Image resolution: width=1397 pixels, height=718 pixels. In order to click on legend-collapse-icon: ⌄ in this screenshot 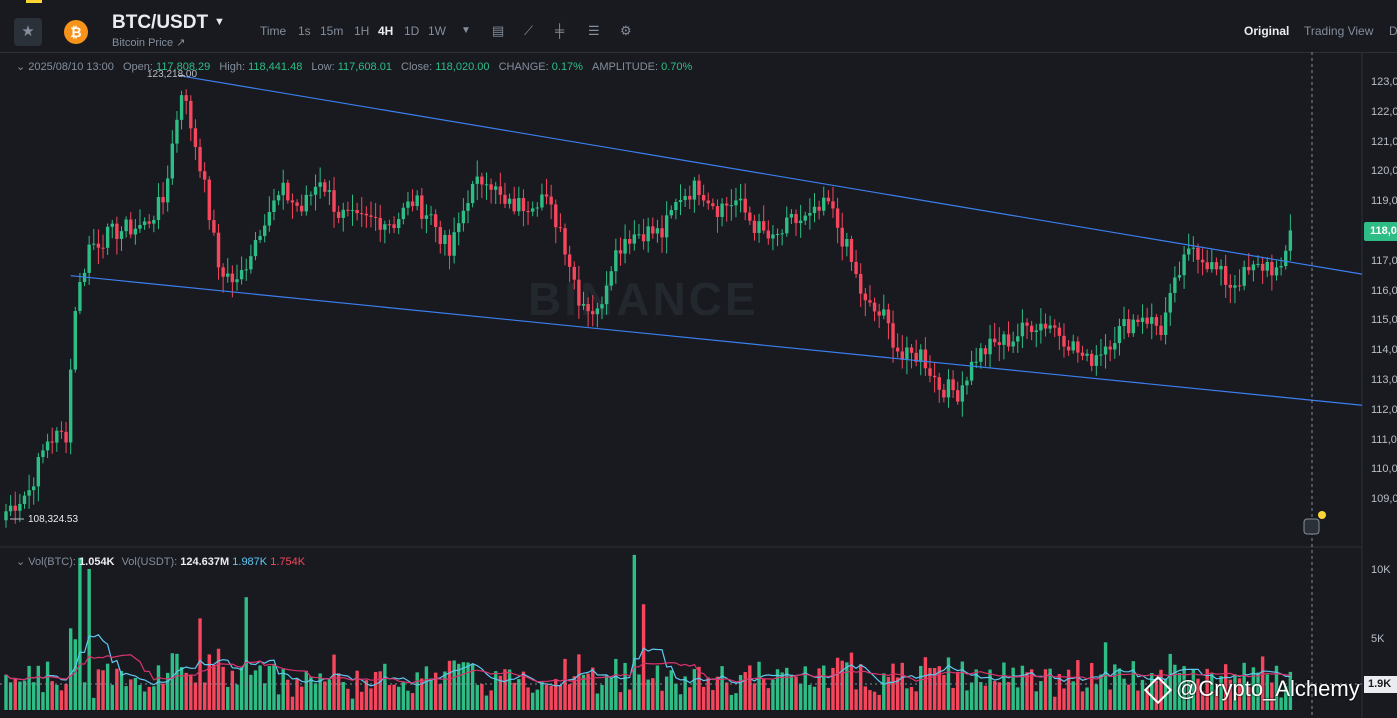, I will do `click(21, 67)`.